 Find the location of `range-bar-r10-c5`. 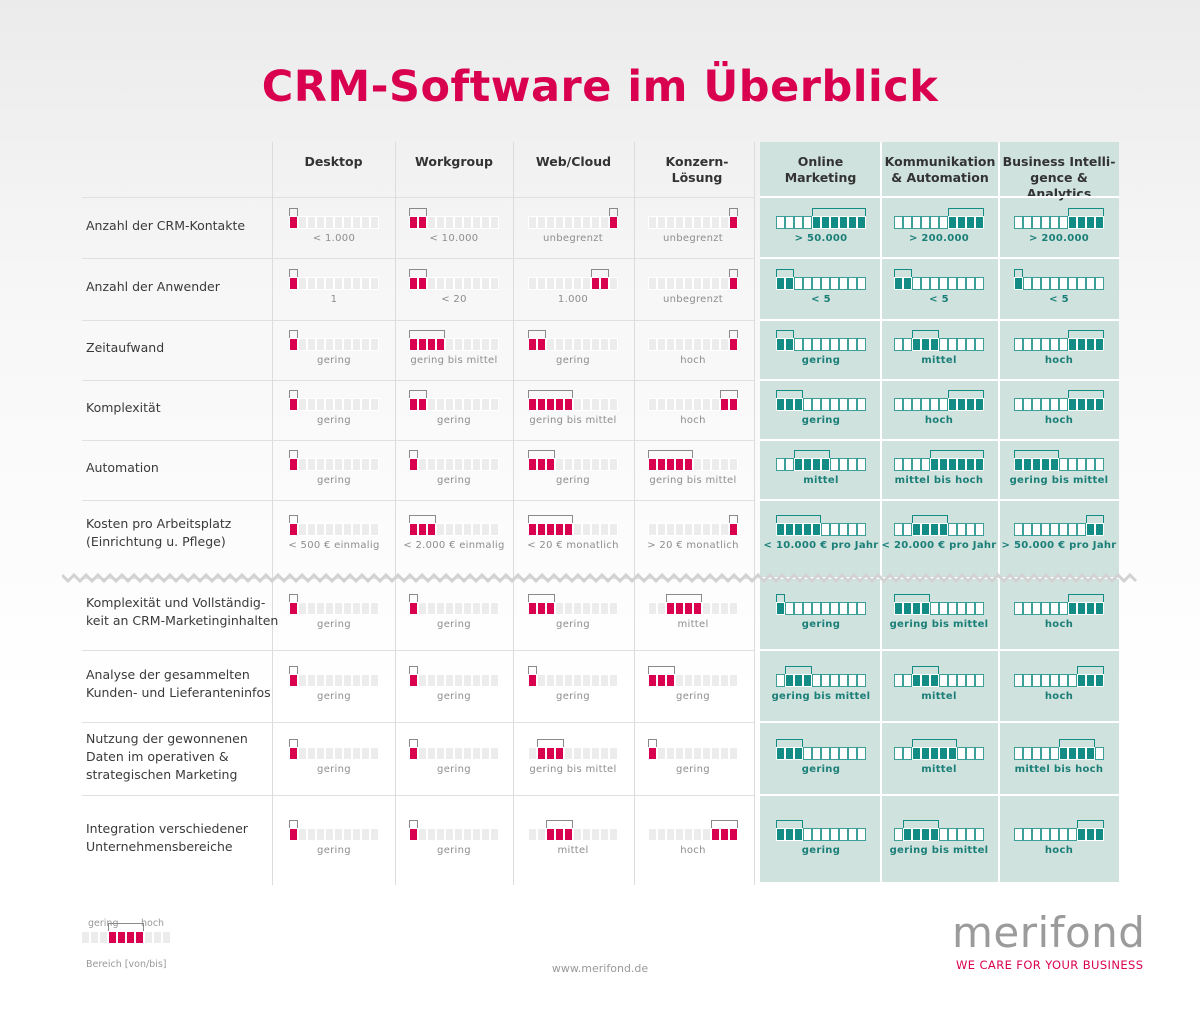

range-bar-r10-c5 is located at coordinates (821, 830).